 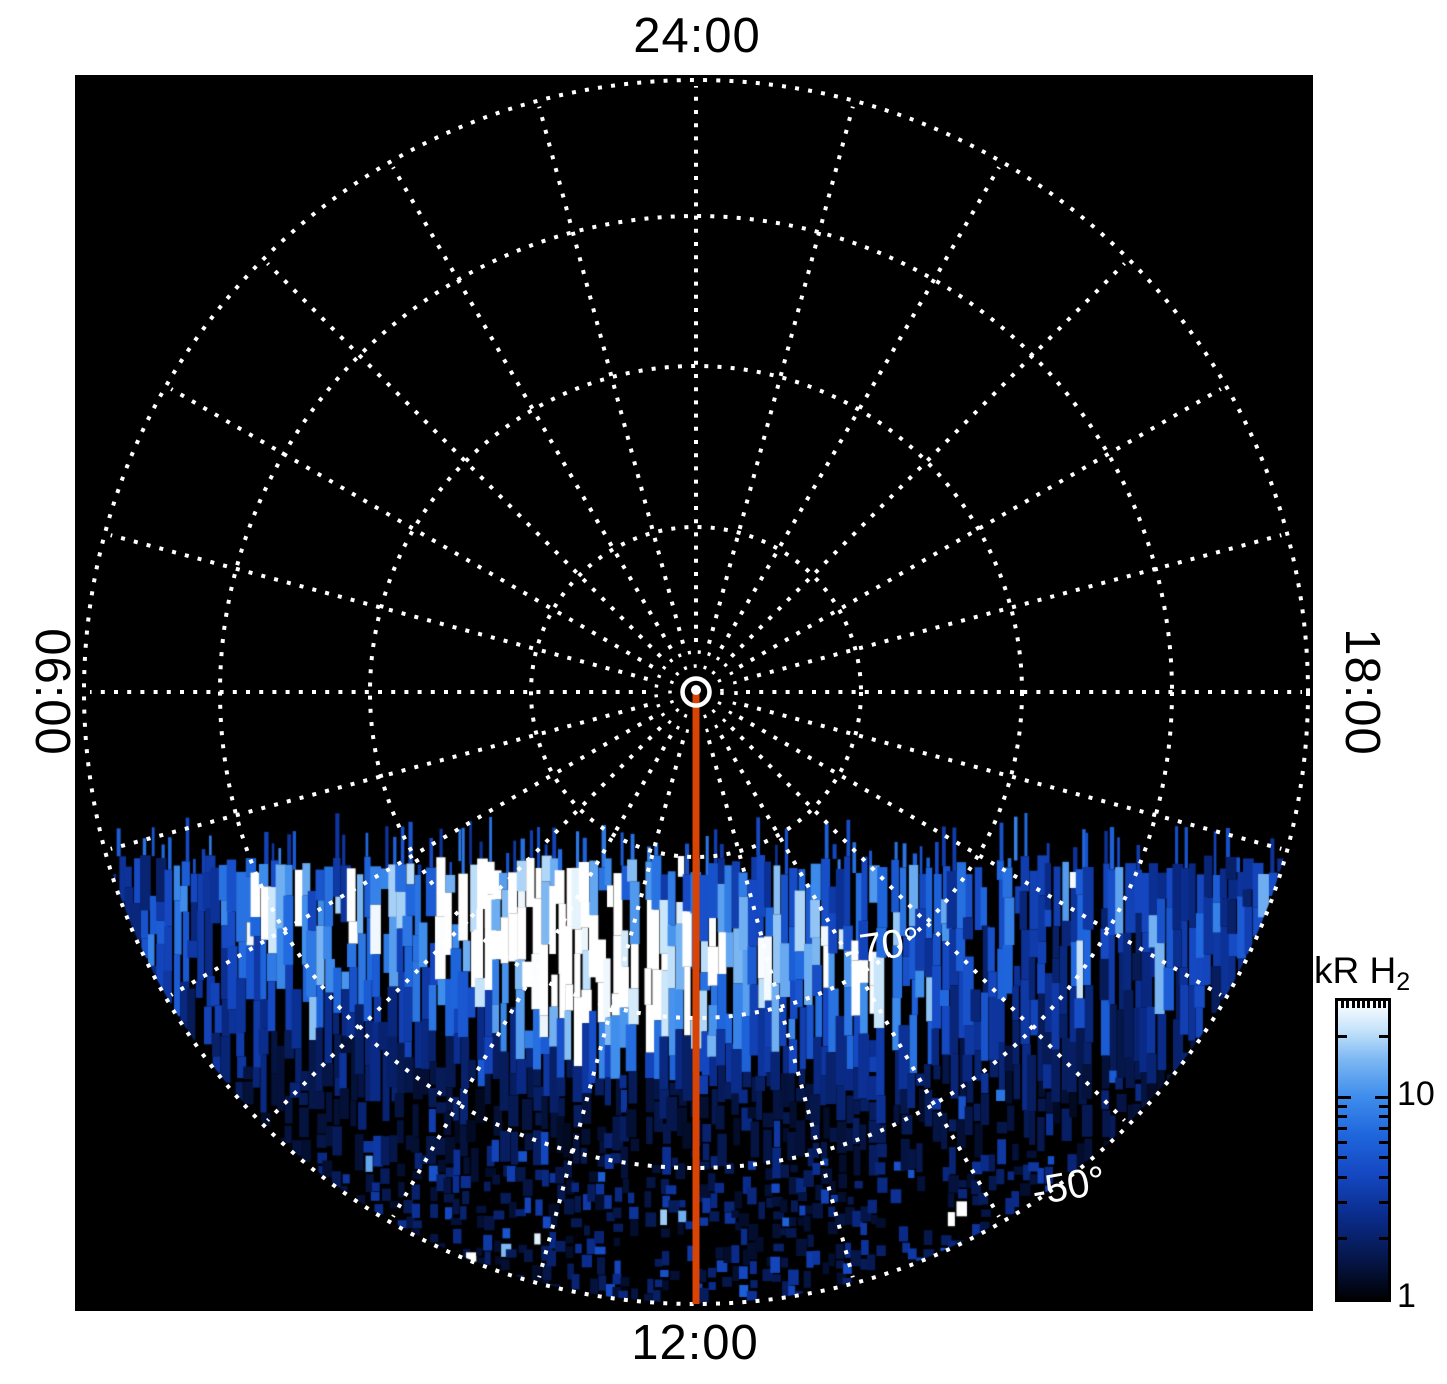 What do you see at coordinates (1403, 982) in the screenshot?
I see `colorbar-title-subscript: 2` at bounding box center [1403, 982].